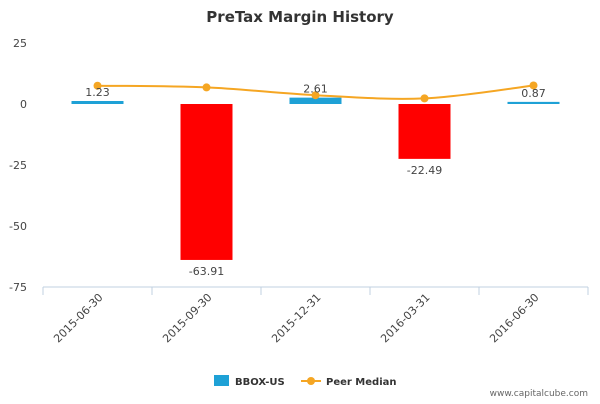 This screenshot has height=404, width=600. Describe the element at coordinates (296, 318) in the screenshot. I see `x-tick-label: 2015-12-31` at that location.